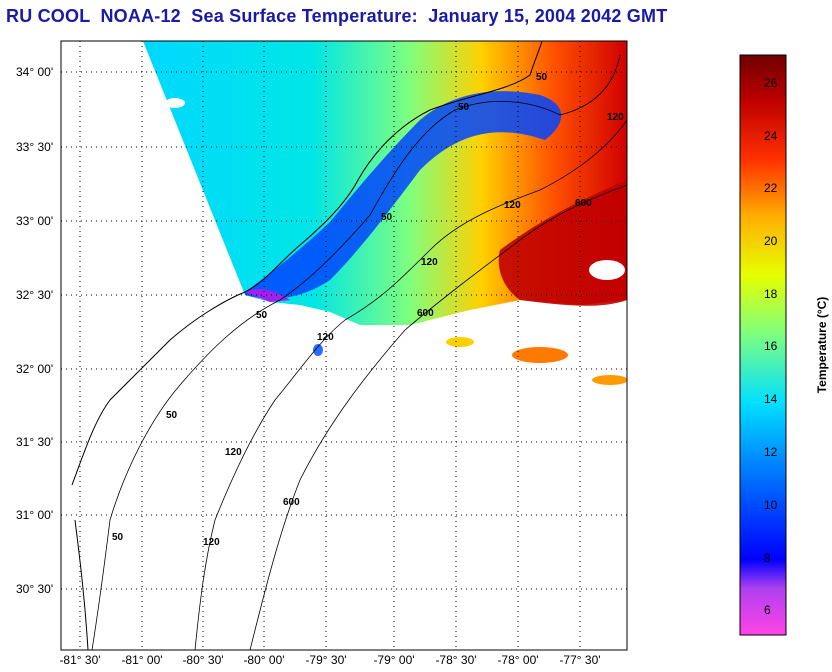 The image size is (832, 672). Describe the element at coordinates (771, 188) in the screenshot. I see `colorbar-tick: 22` at that location.